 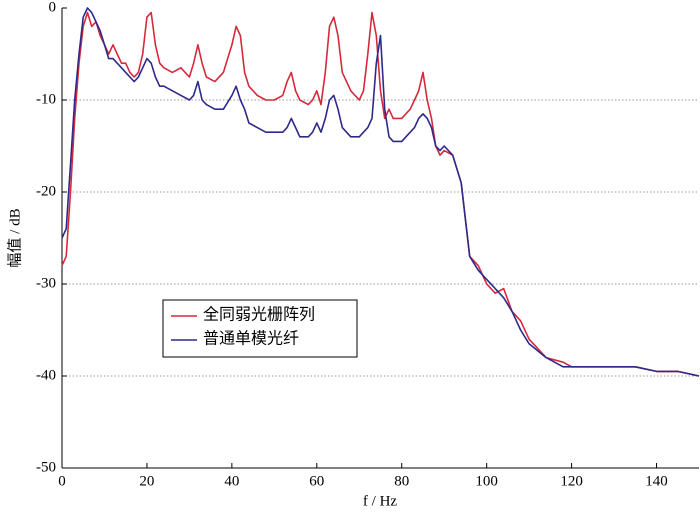 I want to click on x-tick-label: 100, so click(x=486, y=481).